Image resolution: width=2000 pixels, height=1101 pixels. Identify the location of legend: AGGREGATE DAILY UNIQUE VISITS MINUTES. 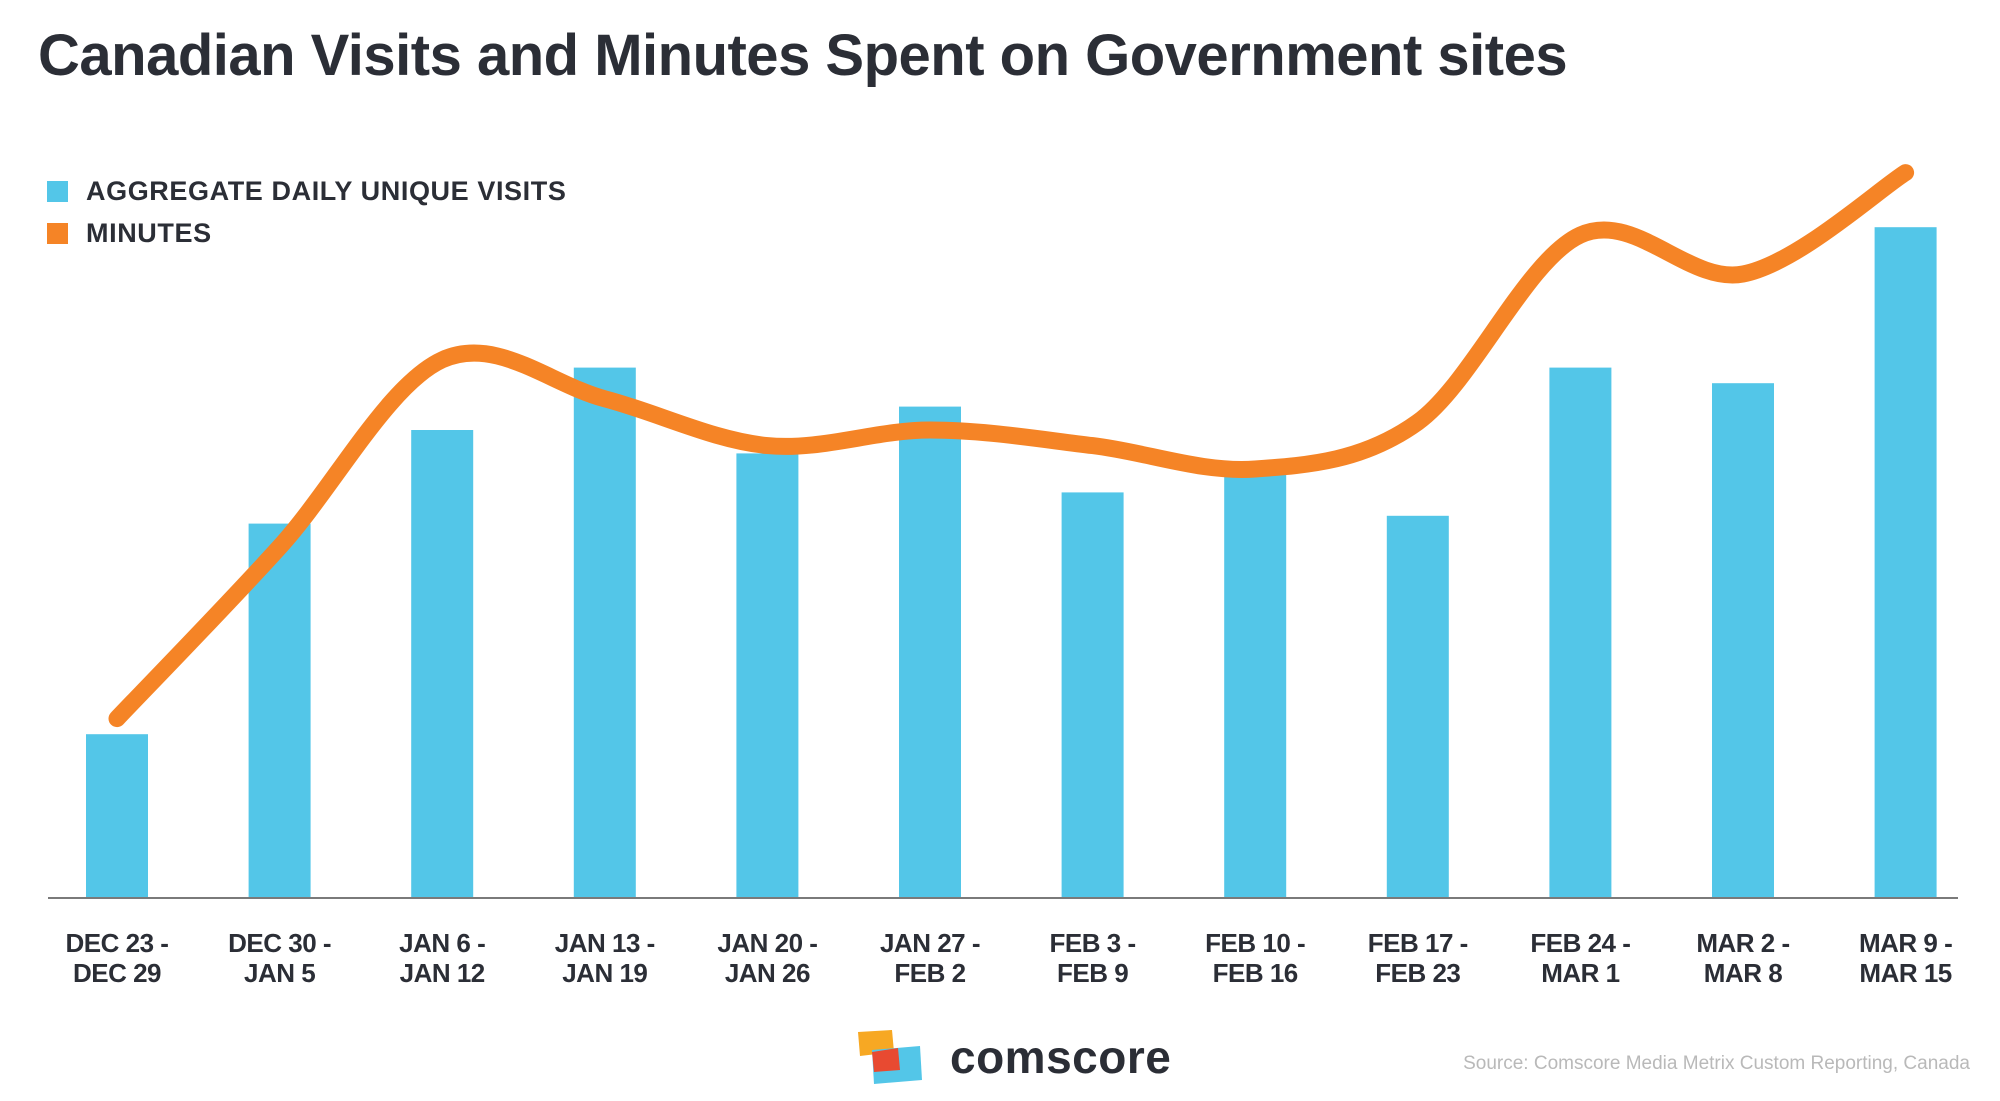
(306, 212).